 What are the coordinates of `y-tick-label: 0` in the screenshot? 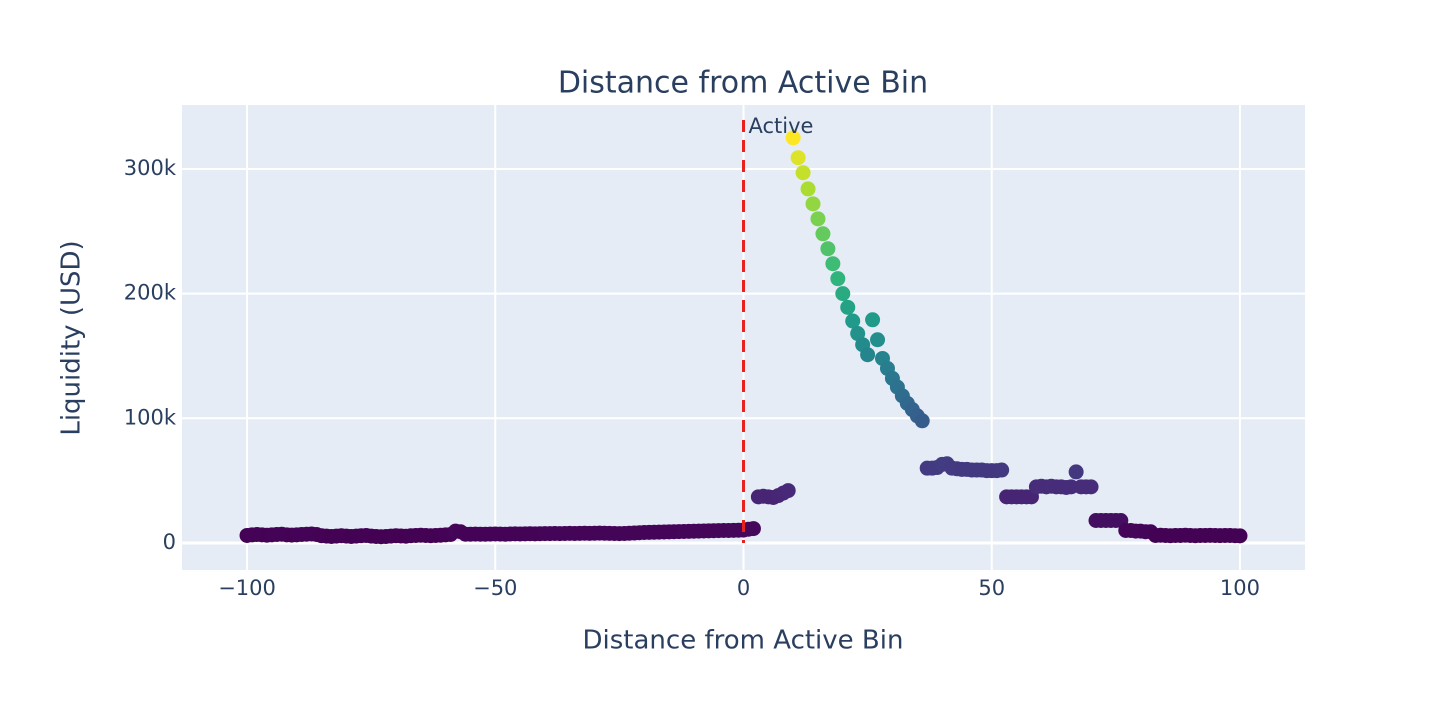 It's located at (169, 542).